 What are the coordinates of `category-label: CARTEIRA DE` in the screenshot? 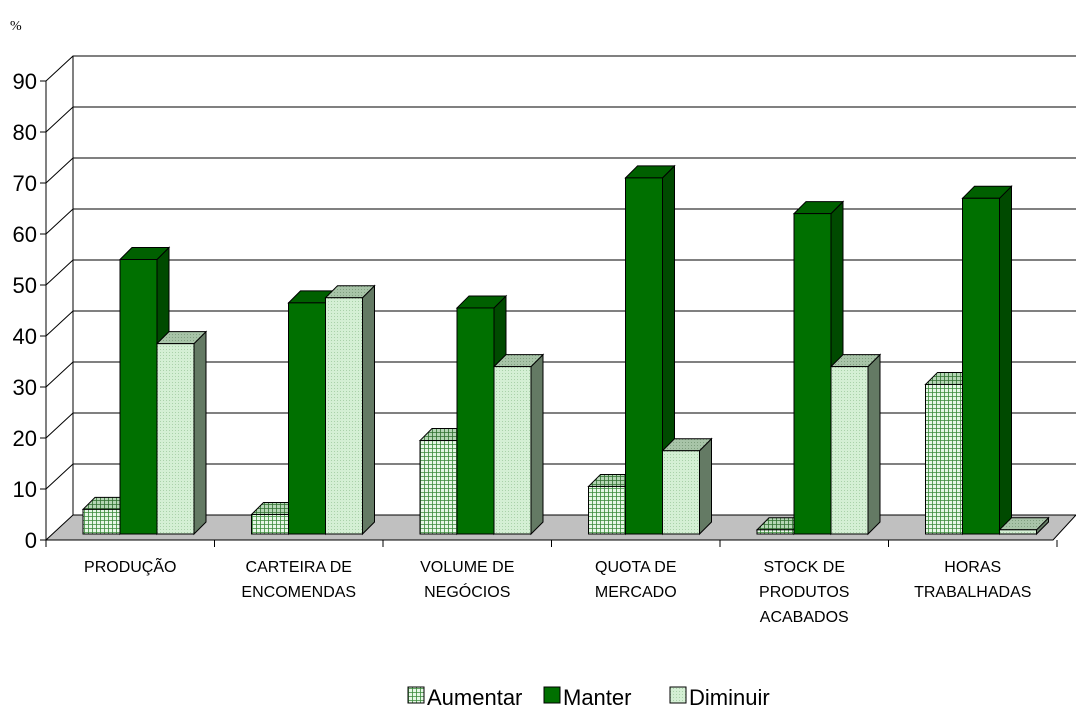 It's located at (299, 567).